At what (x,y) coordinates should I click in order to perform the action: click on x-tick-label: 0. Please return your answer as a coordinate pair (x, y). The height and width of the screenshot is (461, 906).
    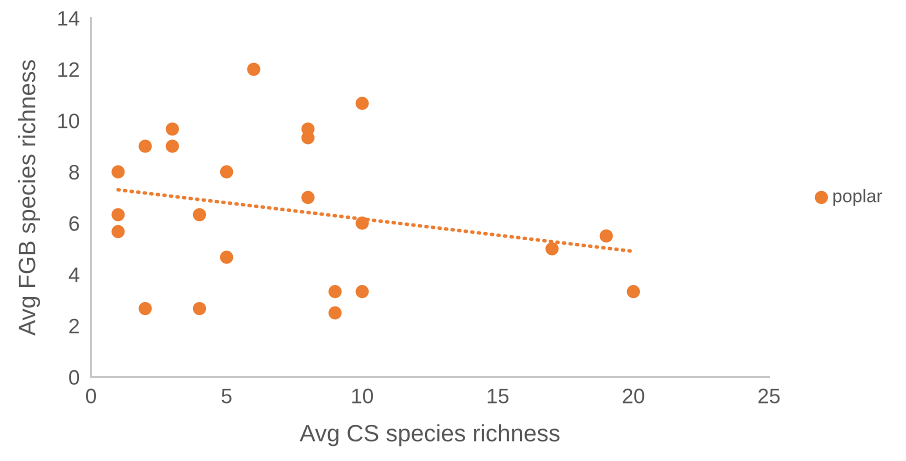
    Looking at the image, I should click on (91, 396).